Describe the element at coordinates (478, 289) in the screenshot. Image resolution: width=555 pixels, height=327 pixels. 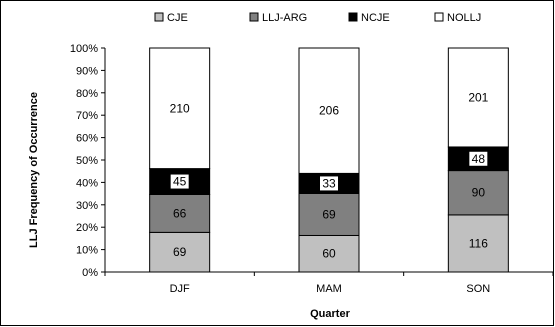
I see `x-tick-label-son: SON` at that location.